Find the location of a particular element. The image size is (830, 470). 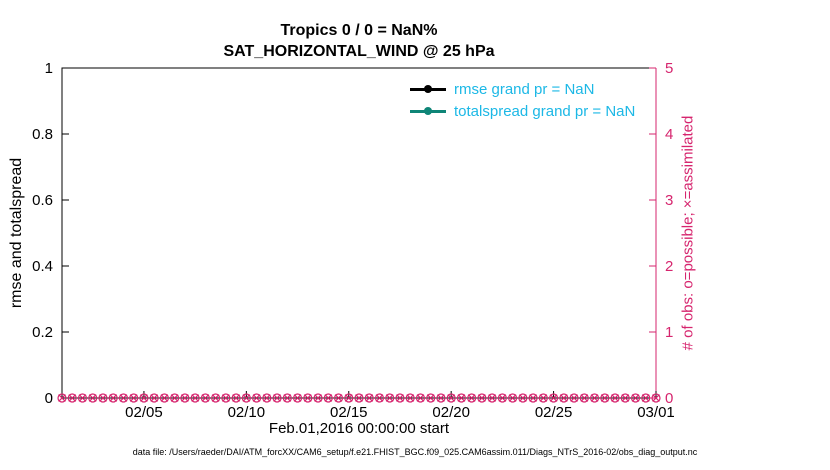

rmse-legend-line is located at coordinates (428, 89).